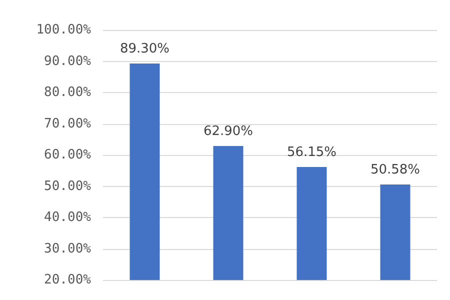 The height and width of the screenshot is (300, 450). What do you see at coordinates (68, 92) in the screenshot?
I see `y-tick-label: 80.00%` at bounding box center [68, 92].